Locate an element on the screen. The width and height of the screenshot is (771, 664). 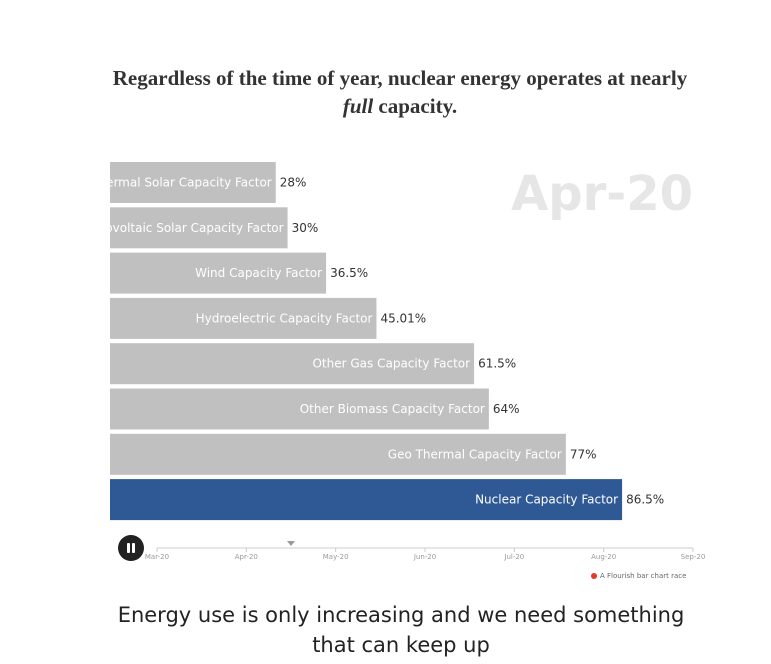
bar-group: Wind Capacity Factor 36.5% is located at coordinates (239, 273).